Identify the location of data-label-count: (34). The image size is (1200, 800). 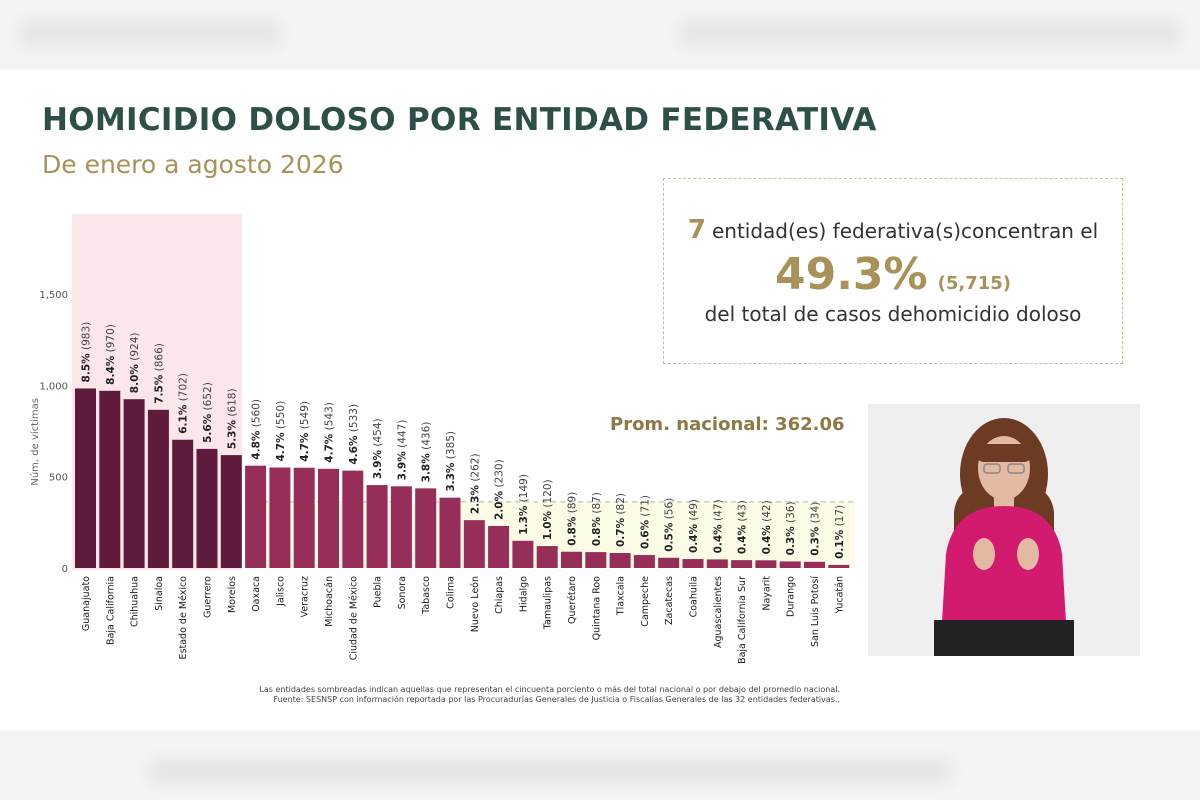
(816, 514).